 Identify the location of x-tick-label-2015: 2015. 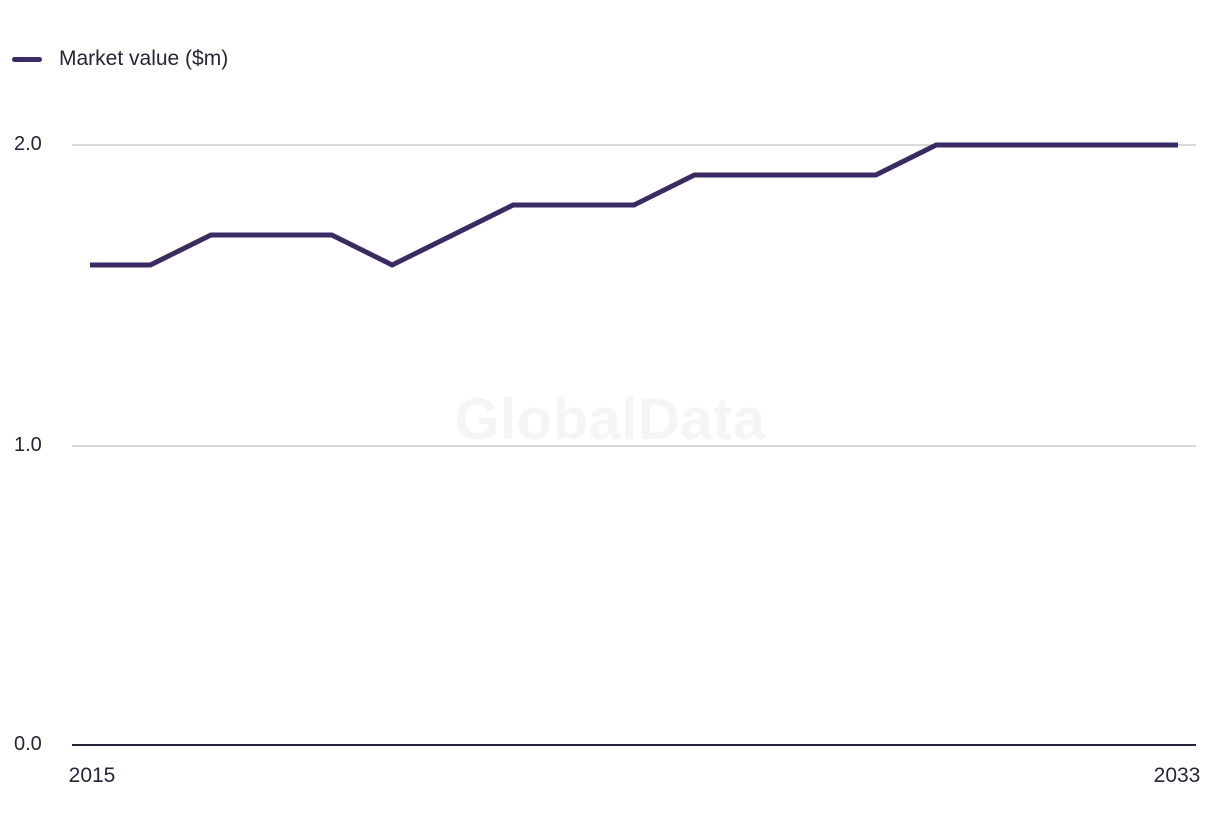
(92, 775).